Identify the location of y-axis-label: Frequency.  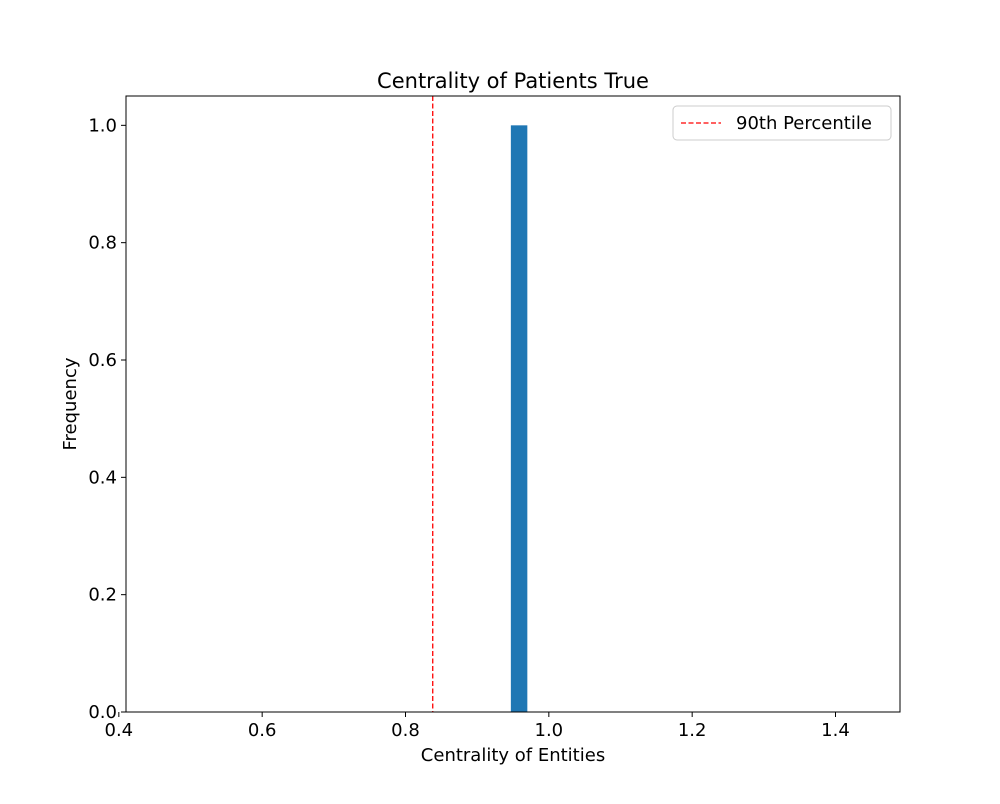
(70, 403).